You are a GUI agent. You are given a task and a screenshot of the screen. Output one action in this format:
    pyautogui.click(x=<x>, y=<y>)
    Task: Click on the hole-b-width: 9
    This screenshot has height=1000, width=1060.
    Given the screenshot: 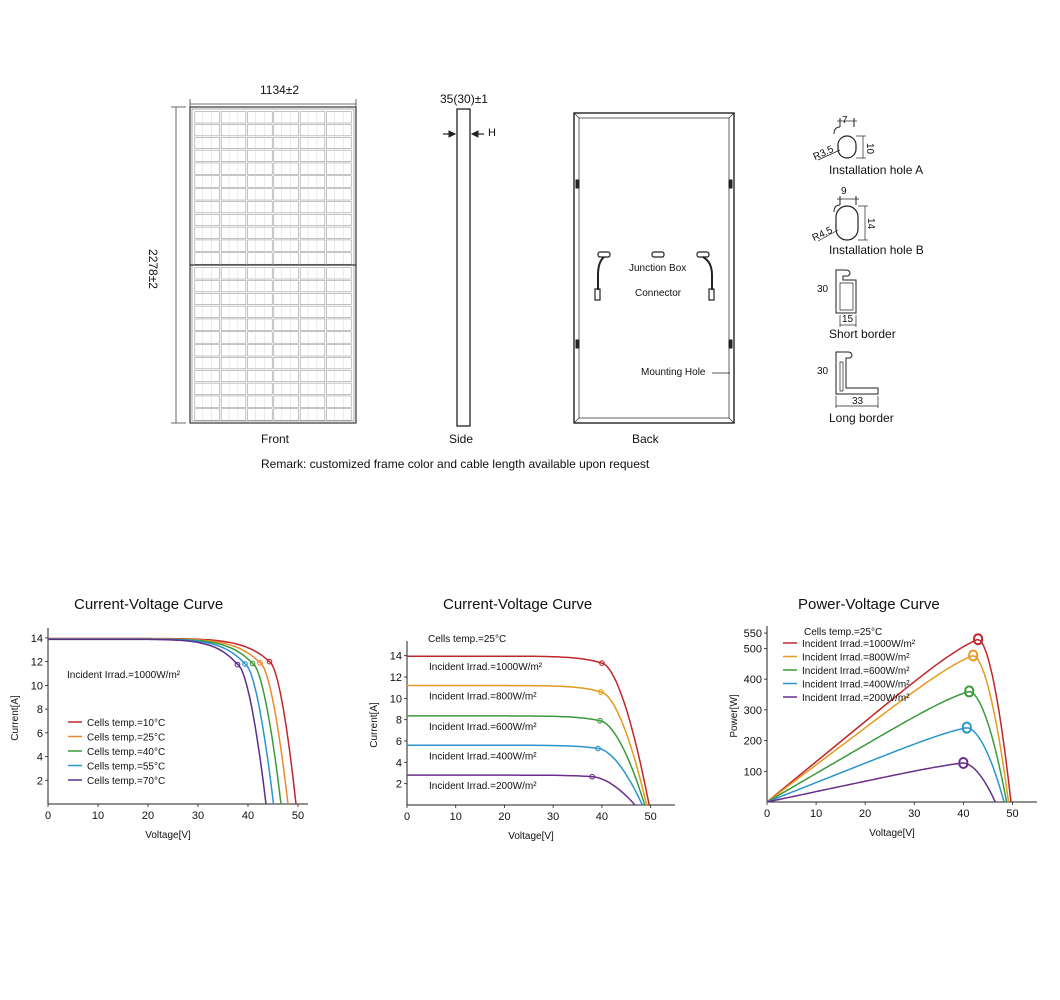 What is the action you would take?
    pyautogui.click(x=844, y=191)
    